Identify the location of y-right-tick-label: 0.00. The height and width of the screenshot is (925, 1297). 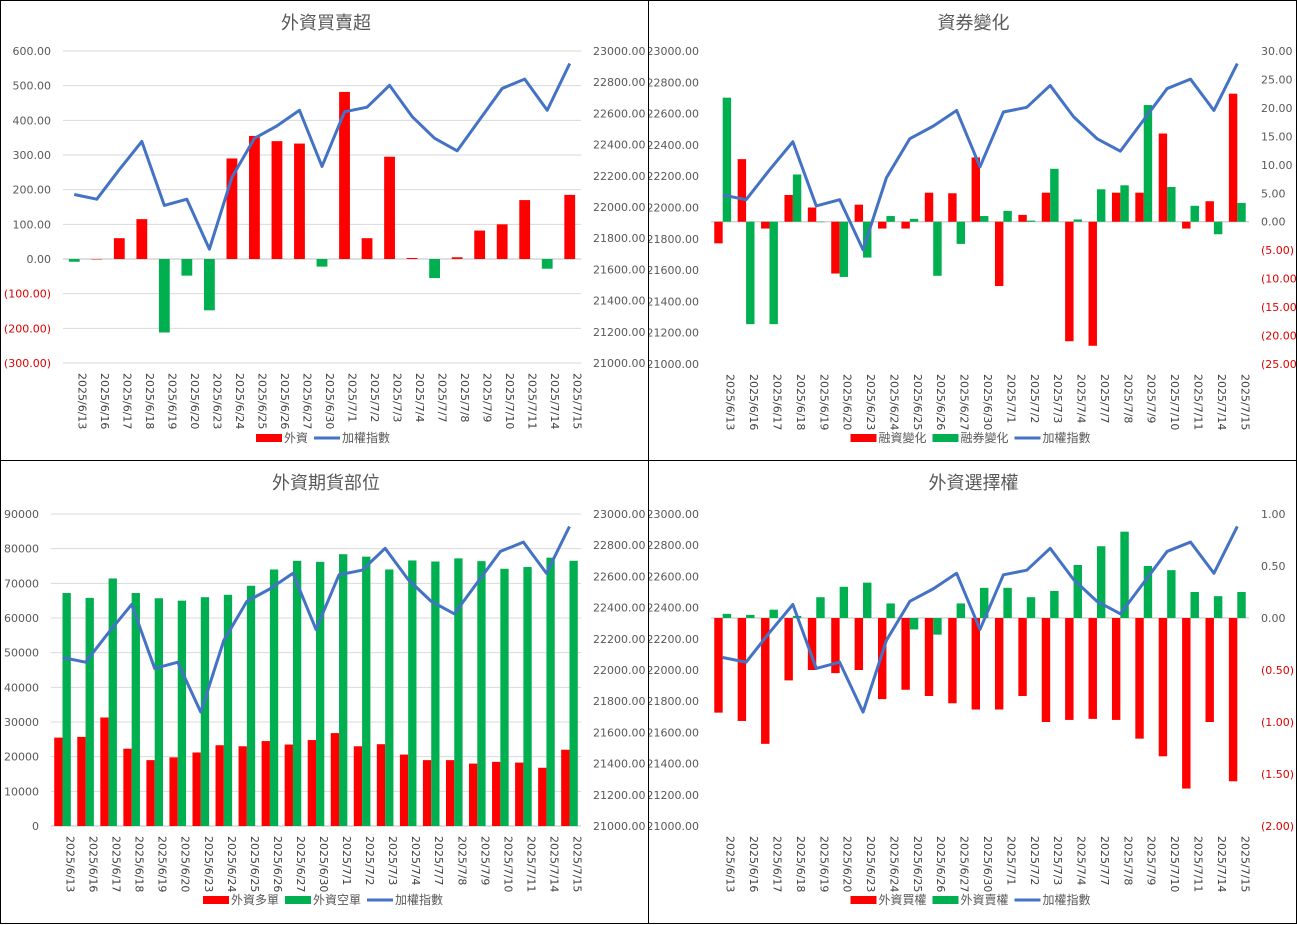
(1273, 222).